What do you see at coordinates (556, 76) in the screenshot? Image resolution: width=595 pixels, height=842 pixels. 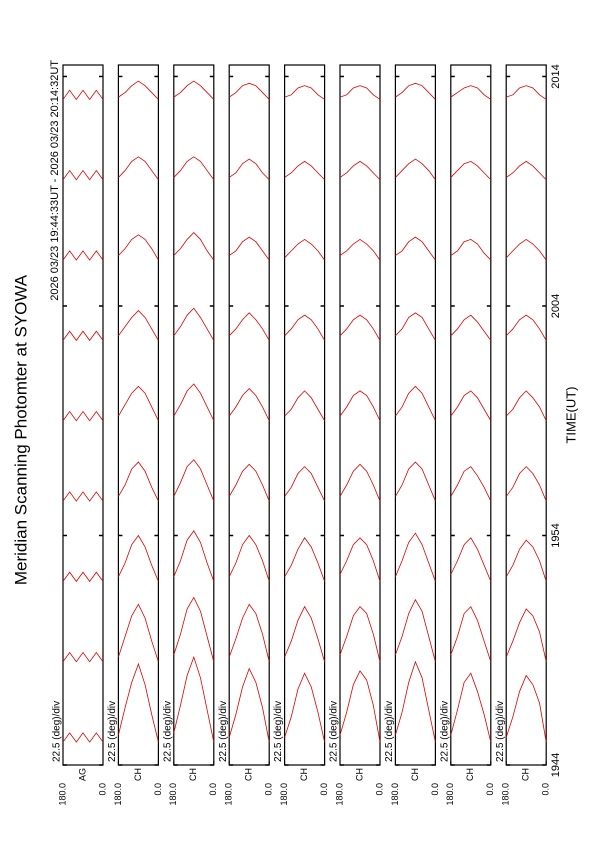 I see `x-tick-label: 2014` at bounding box center [556, 76].